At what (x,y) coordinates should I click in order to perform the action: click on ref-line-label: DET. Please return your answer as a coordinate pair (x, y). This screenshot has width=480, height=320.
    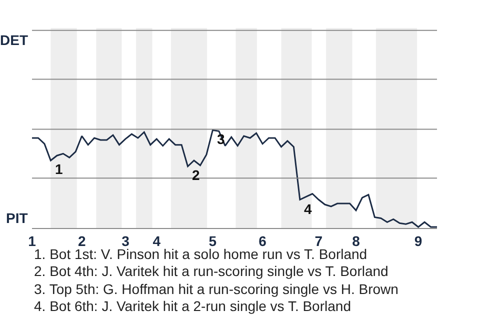
    Looking at the image, I should click on (14, 40).